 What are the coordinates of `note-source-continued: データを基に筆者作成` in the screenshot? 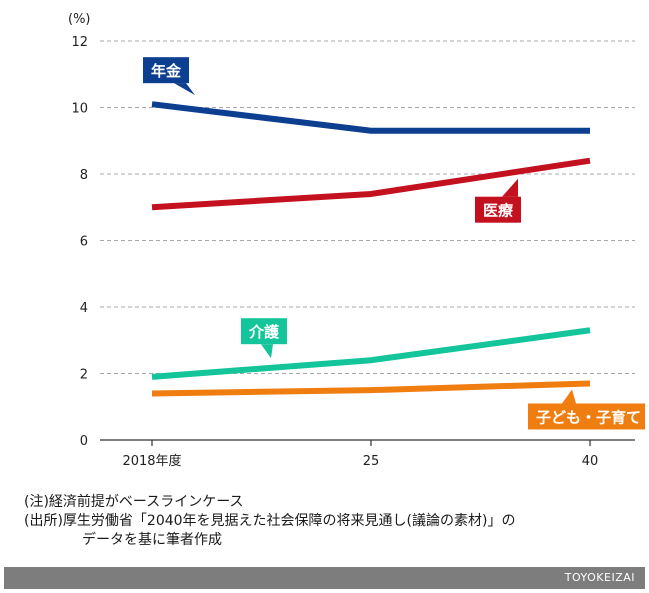 It's located at (152, 540).